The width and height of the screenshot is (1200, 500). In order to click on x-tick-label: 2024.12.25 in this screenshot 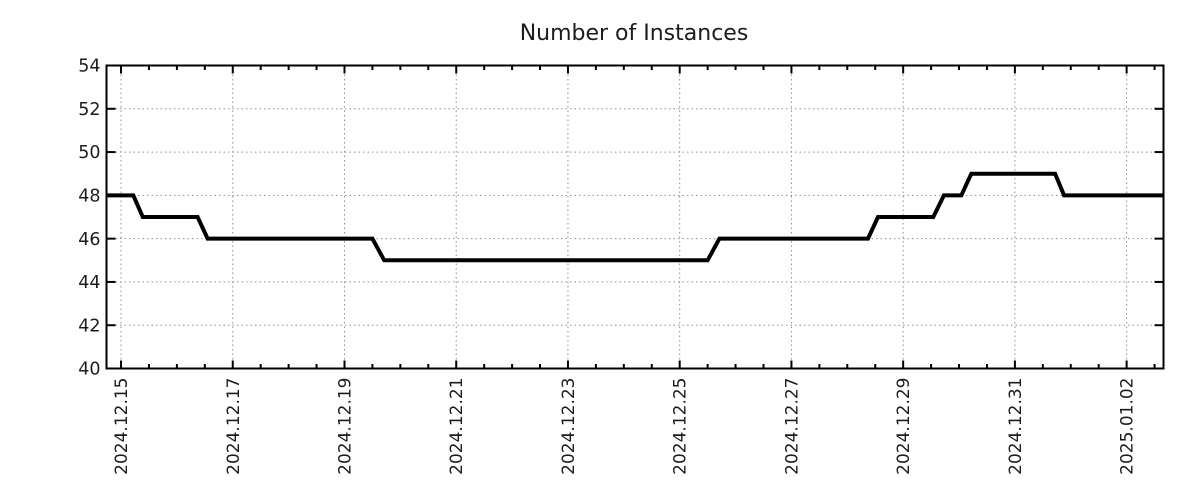, I will do `click(681, 426)`.